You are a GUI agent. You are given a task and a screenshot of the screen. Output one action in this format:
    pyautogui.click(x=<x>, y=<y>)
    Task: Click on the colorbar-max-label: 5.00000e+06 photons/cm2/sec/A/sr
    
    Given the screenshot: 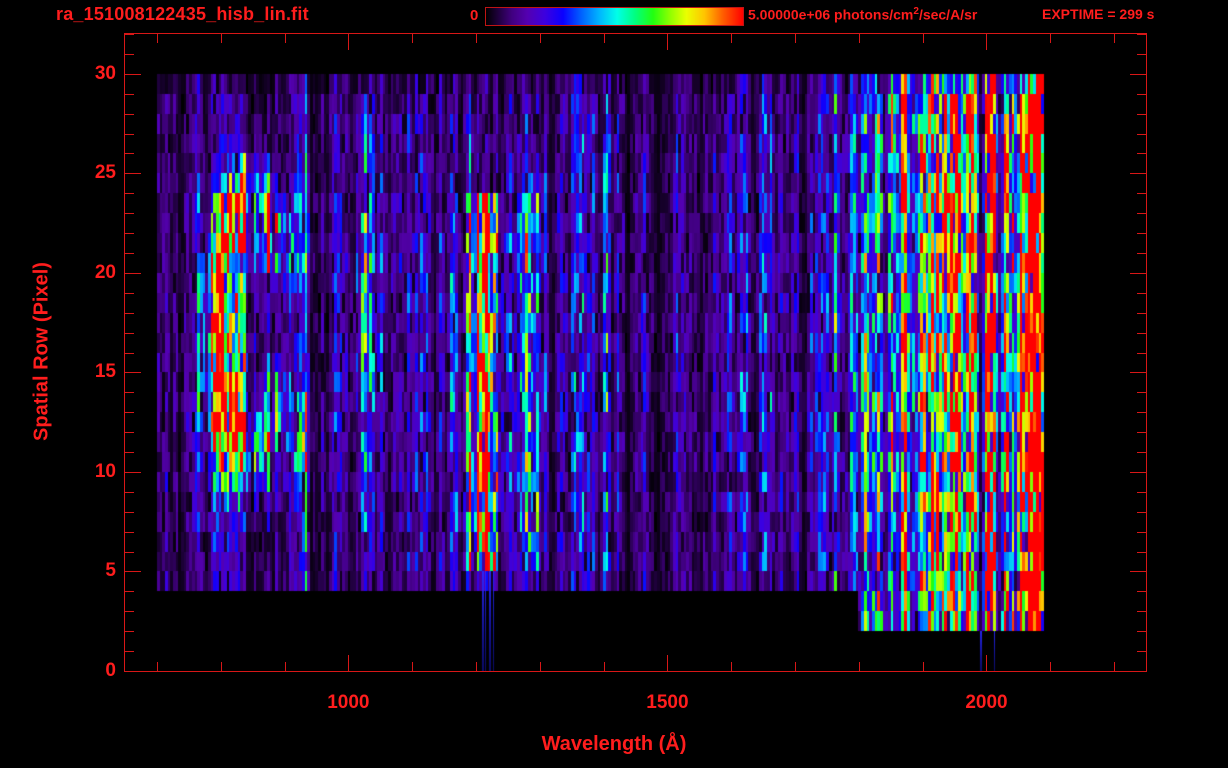 What is the action you would take?
    pyautogui.click(x=862, y=14)
    